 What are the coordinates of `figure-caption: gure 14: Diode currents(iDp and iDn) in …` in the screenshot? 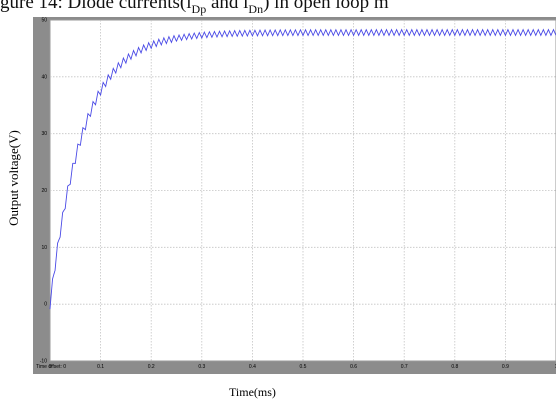 It's located at (194, 8).